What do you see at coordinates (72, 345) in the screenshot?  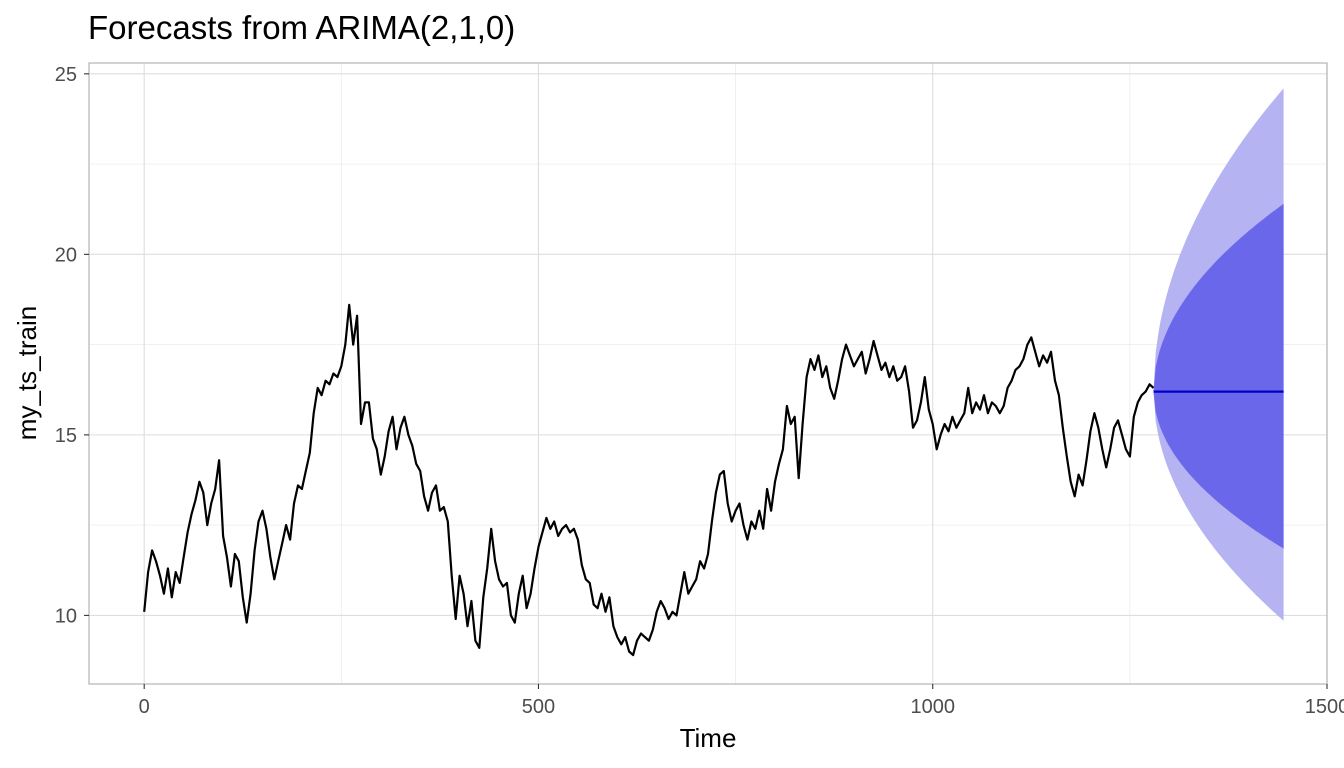 I see `y-axis-ticks: 10 15 20 25` at bounding box center [72, 345].